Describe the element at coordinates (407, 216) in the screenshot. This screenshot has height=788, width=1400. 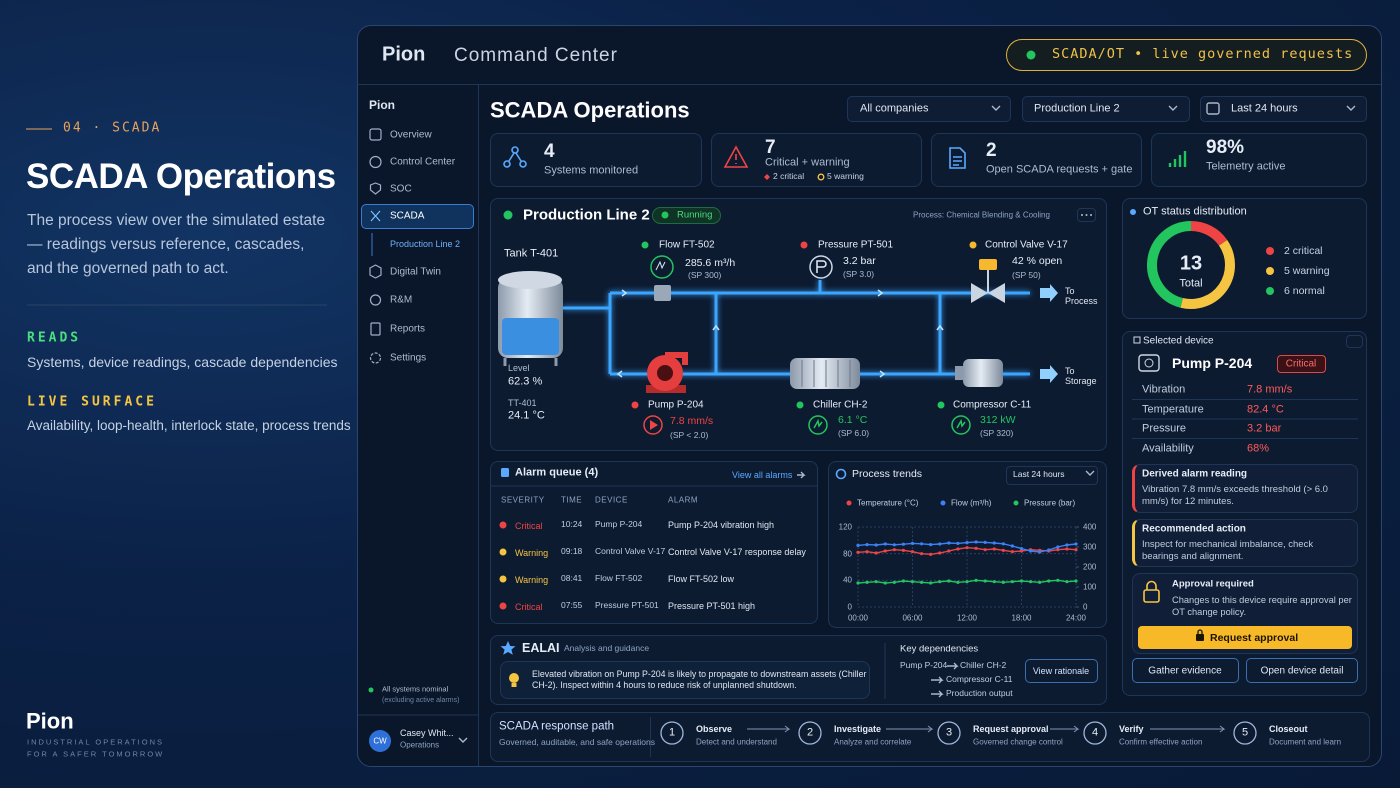
I see `nav-item: SCADA` at that location.